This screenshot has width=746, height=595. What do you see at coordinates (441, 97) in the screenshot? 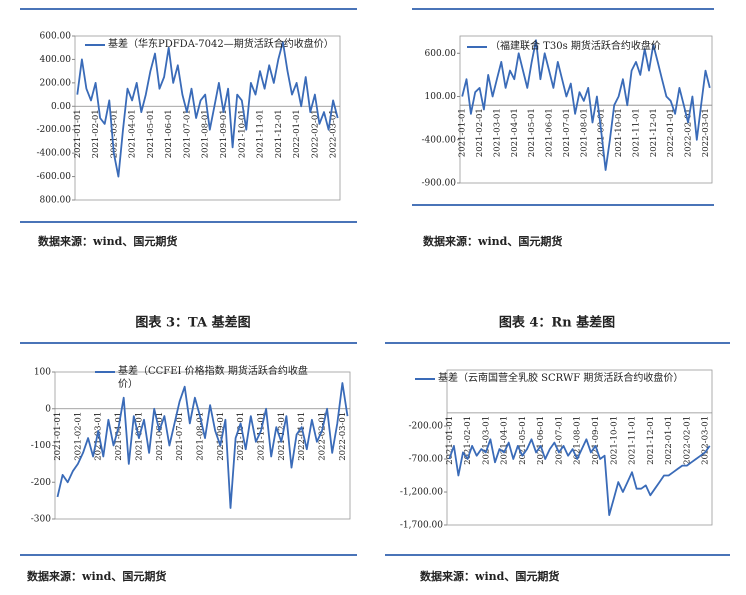
I see `y-tick-label: 100.00` at bounding box center [441, 97].